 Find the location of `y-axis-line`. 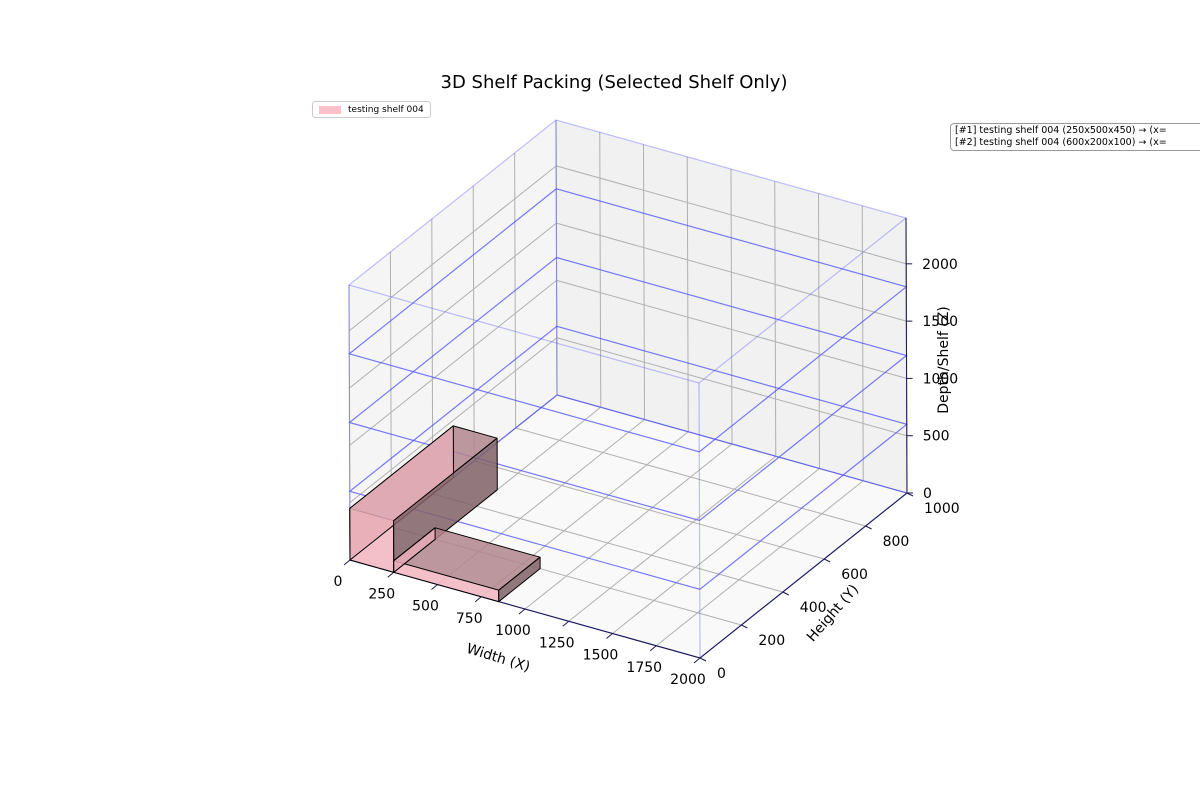

y-axis-line is located at coordinates (803, 575).